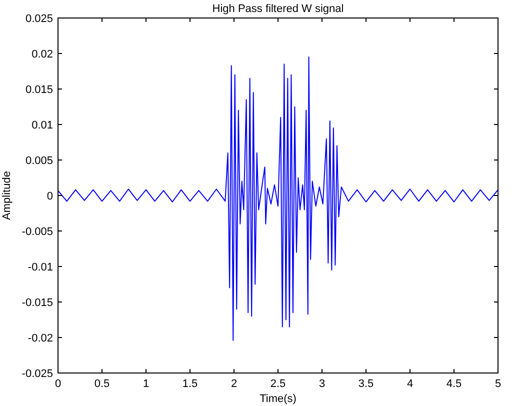 This screenshot has width=525, height=406. What do you see at coordinates (102, 384) in the screenshot?
I see `x-tick-label: 0.5` at bounding box center [102, 384].